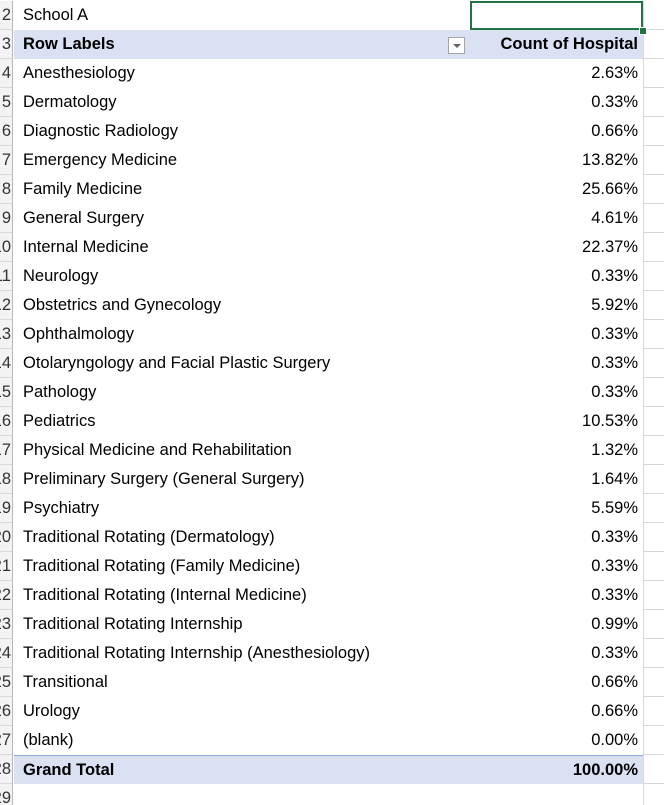  I want to click on row-label: Family Medicine, so click(83, 189).